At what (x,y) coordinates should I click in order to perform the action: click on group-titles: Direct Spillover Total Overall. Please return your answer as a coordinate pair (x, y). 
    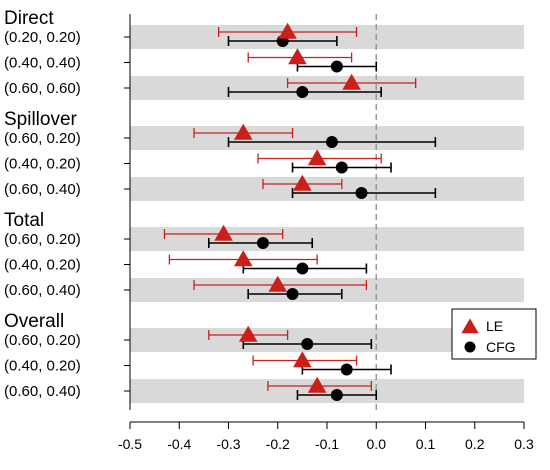
    Looking at the image, I should click on (41, 170).